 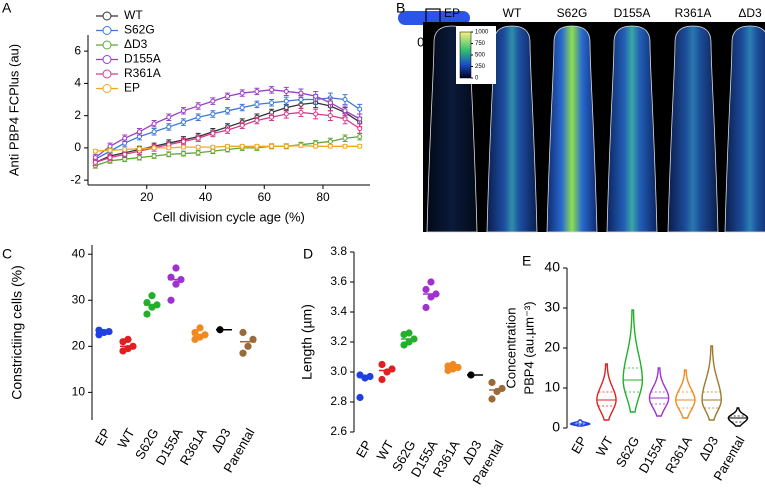 I want to click on x-tick-label: 40, so click(x=206, y=197).